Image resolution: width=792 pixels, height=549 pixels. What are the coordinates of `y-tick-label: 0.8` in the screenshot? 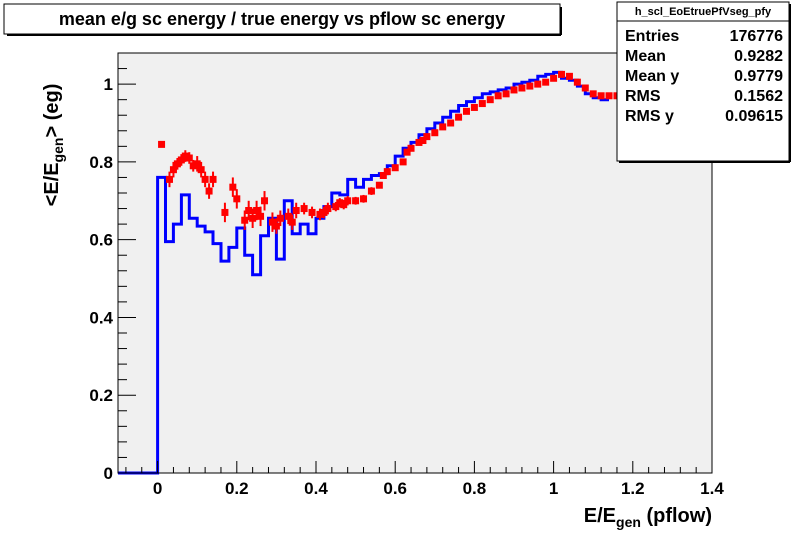 It's located at (101, 162).